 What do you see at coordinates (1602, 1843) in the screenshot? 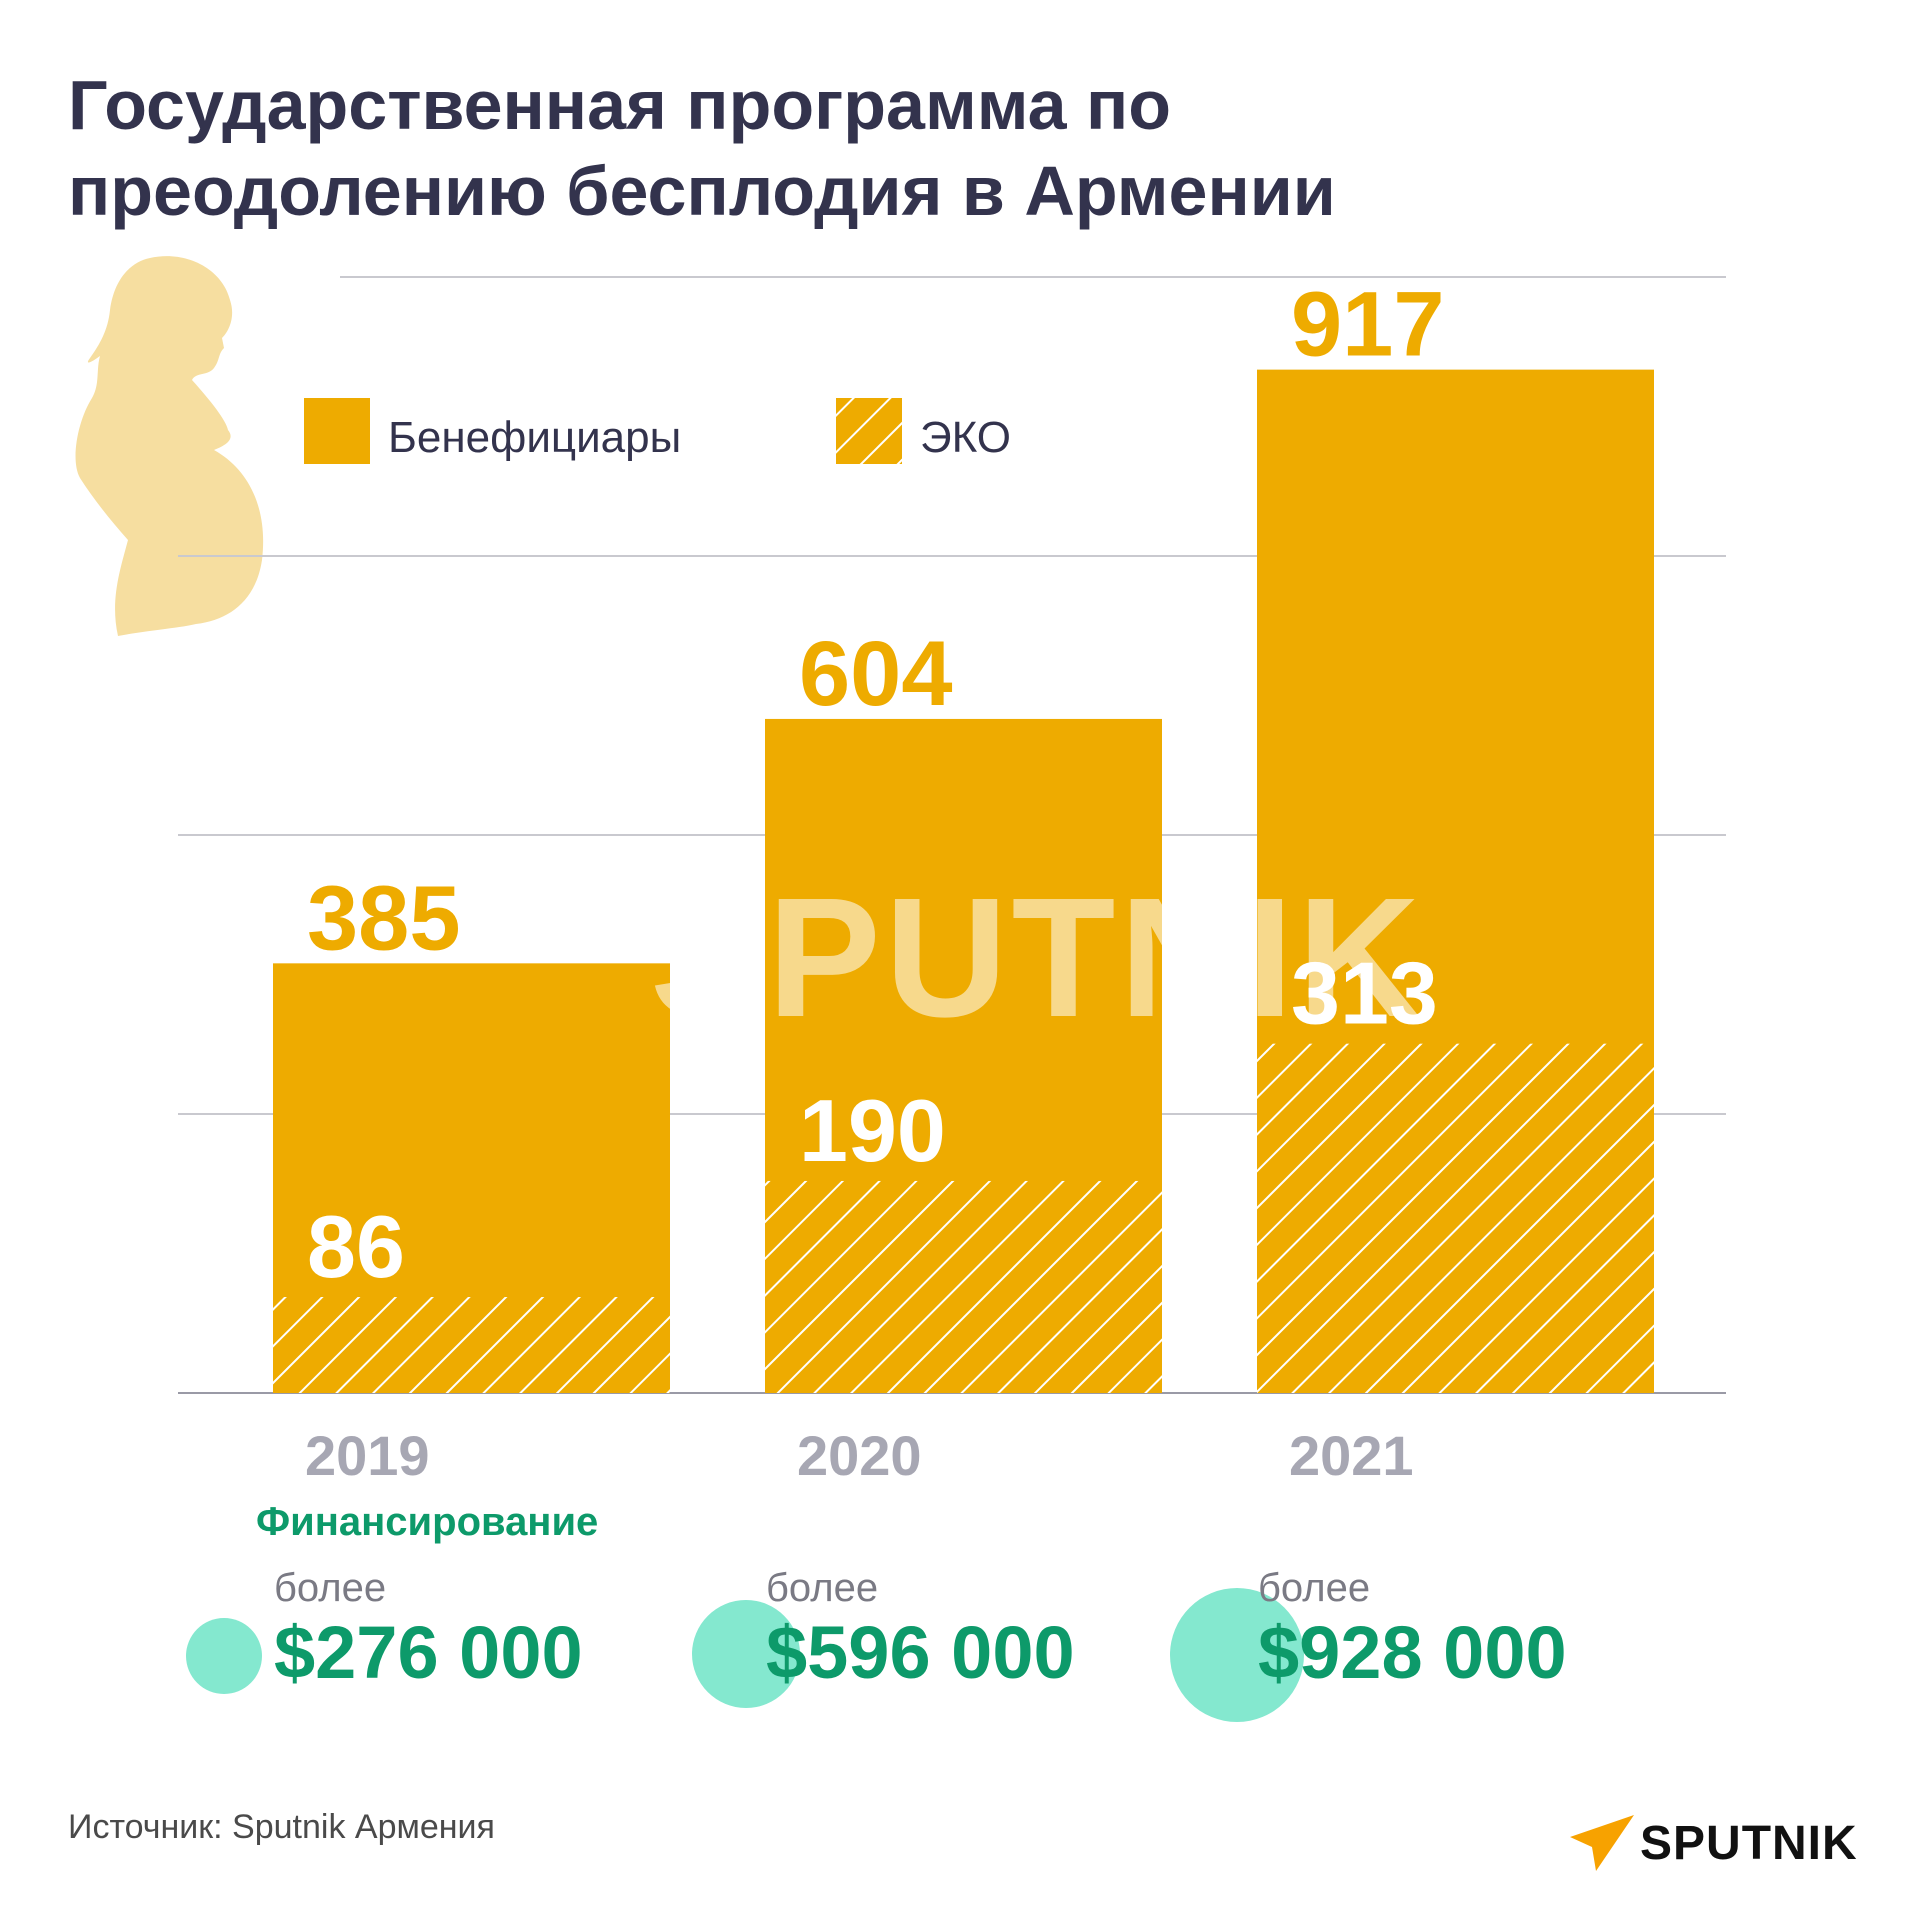
I see `sputnik-logo-icon` at bounding box center [1602, 1843].